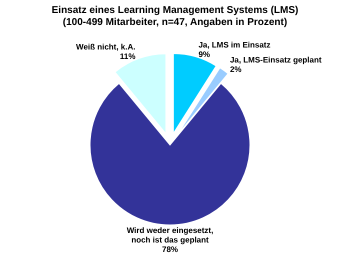  Describe the element at coordinates (170, 235) in the screenshot. I see `slice-label: Wird weder eingesetzt, noch ist das geplant` at that location.